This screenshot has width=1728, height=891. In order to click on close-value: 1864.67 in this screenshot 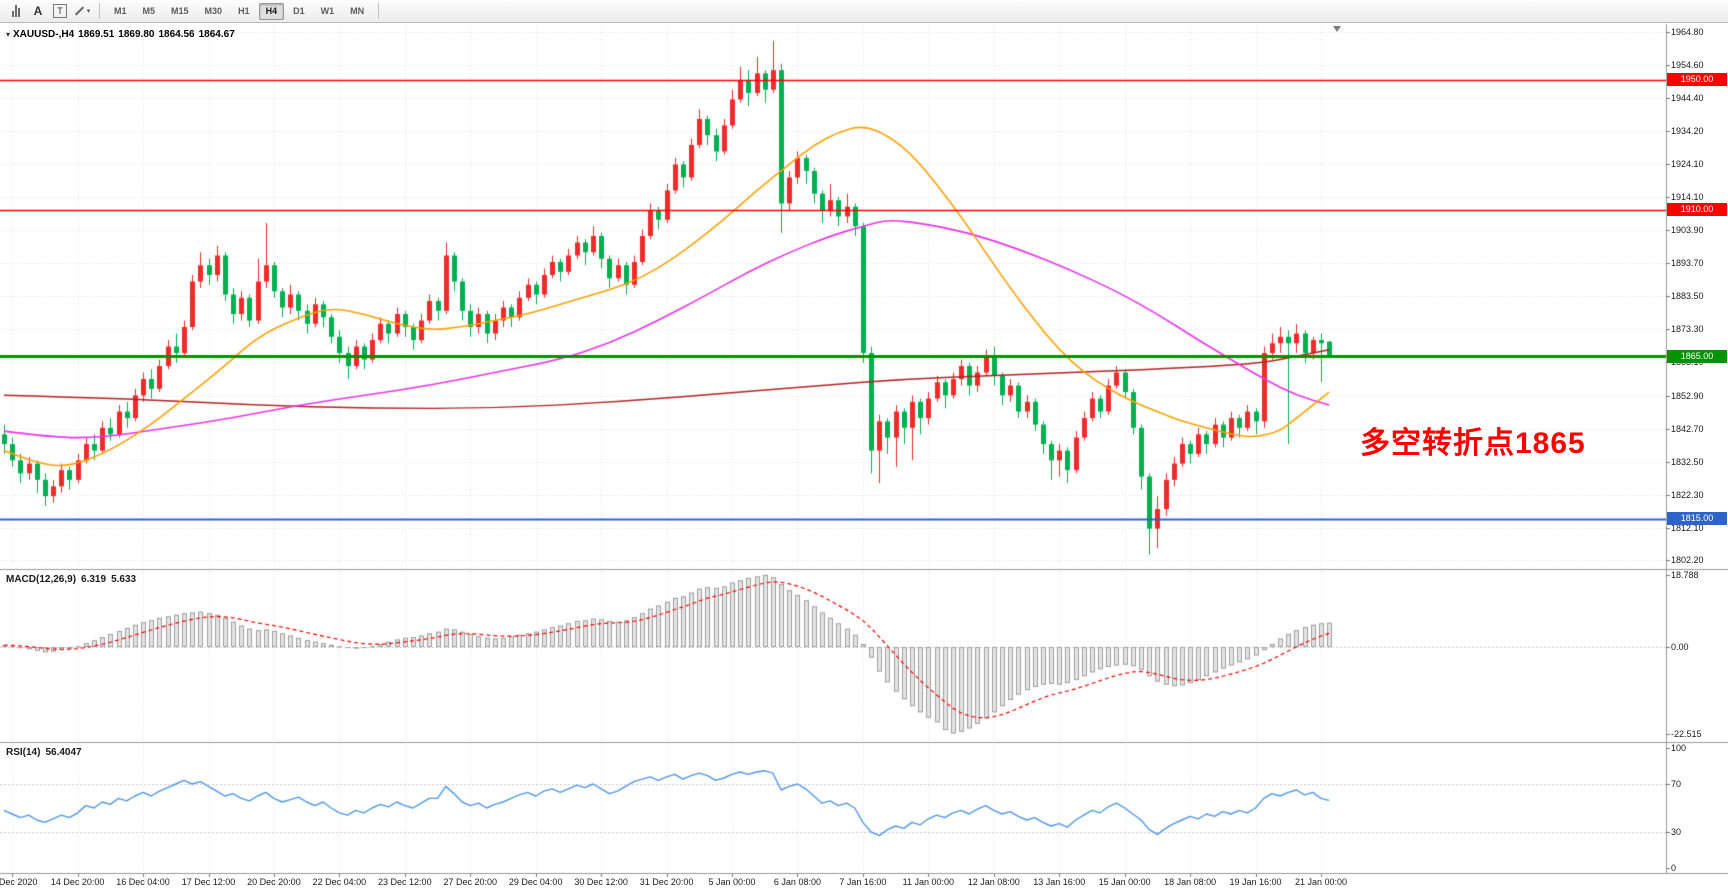, I will do `click(216, 34)`.